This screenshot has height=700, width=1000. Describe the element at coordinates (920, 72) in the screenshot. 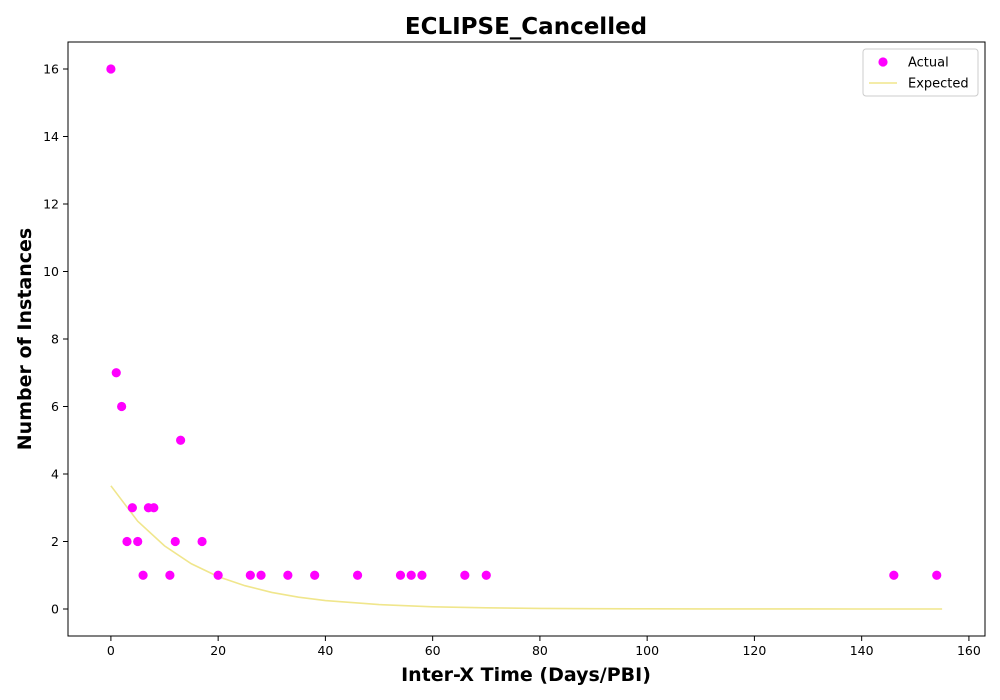

I see `legend: Actual Expected` at that location.